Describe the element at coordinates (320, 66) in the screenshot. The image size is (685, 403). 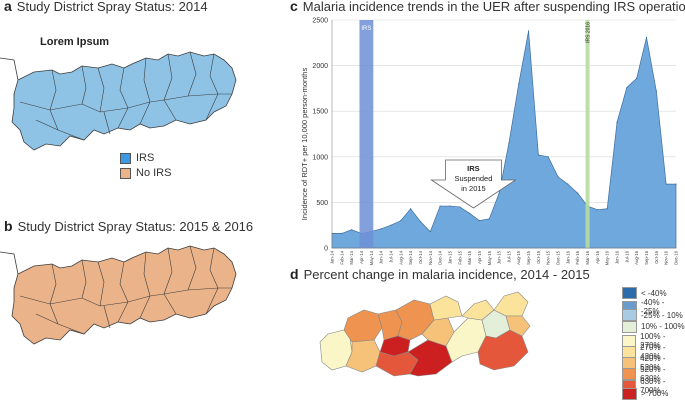
I see `y-tick-label: 2000` at that location.